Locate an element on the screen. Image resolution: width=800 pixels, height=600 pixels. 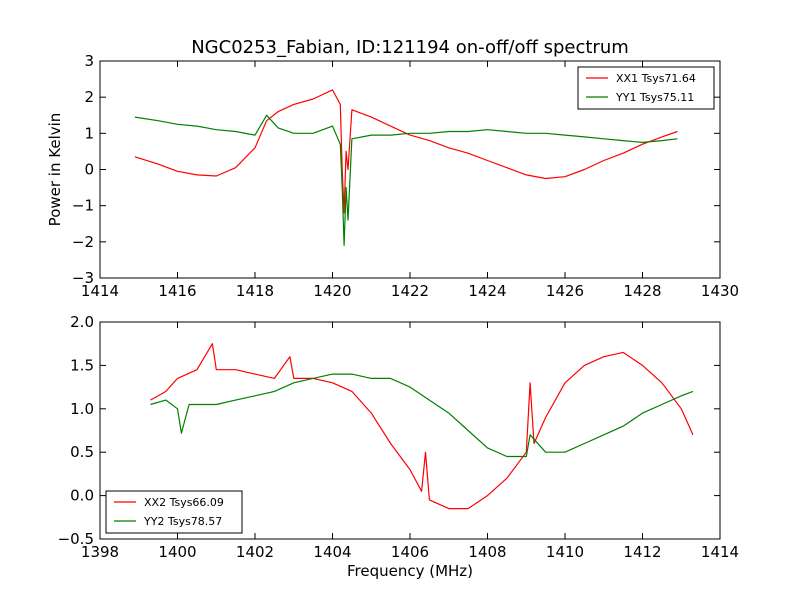
y-tick-label: −2 is located at coordinates (83, 242).